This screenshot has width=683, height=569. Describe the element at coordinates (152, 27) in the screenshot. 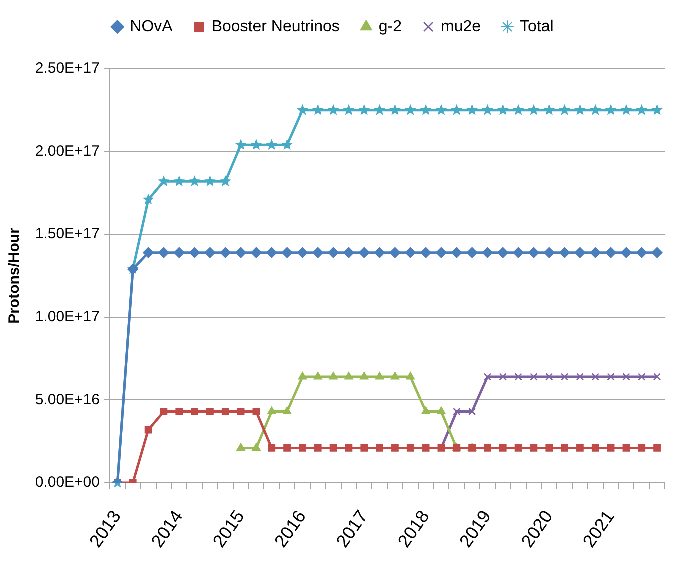

I see `legend-label: NOvA` at that location.